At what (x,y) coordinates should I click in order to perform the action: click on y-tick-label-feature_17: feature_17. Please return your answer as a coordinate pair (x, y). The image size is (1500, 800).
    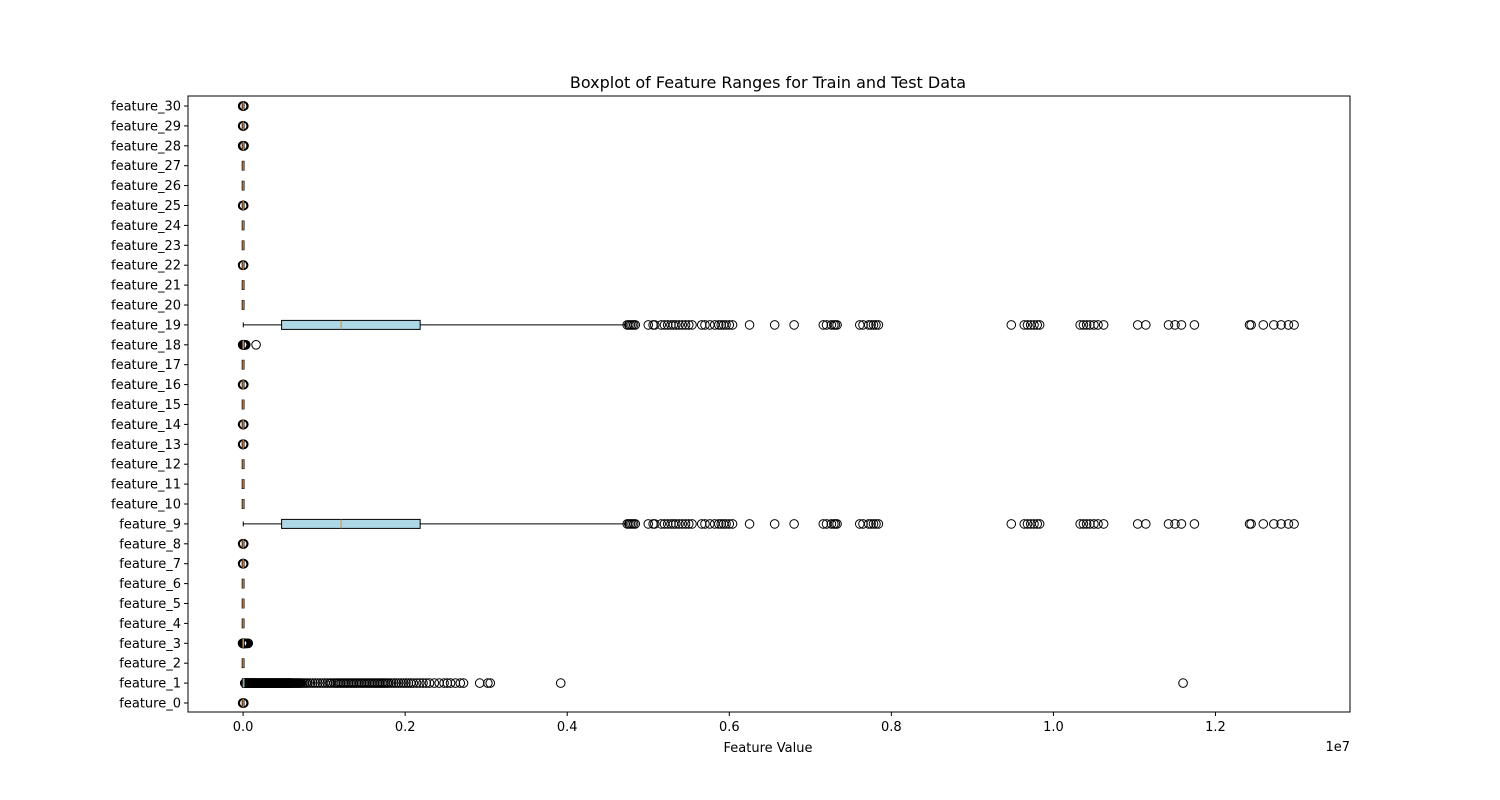
    Looking at the image, I should click on (146, 365).